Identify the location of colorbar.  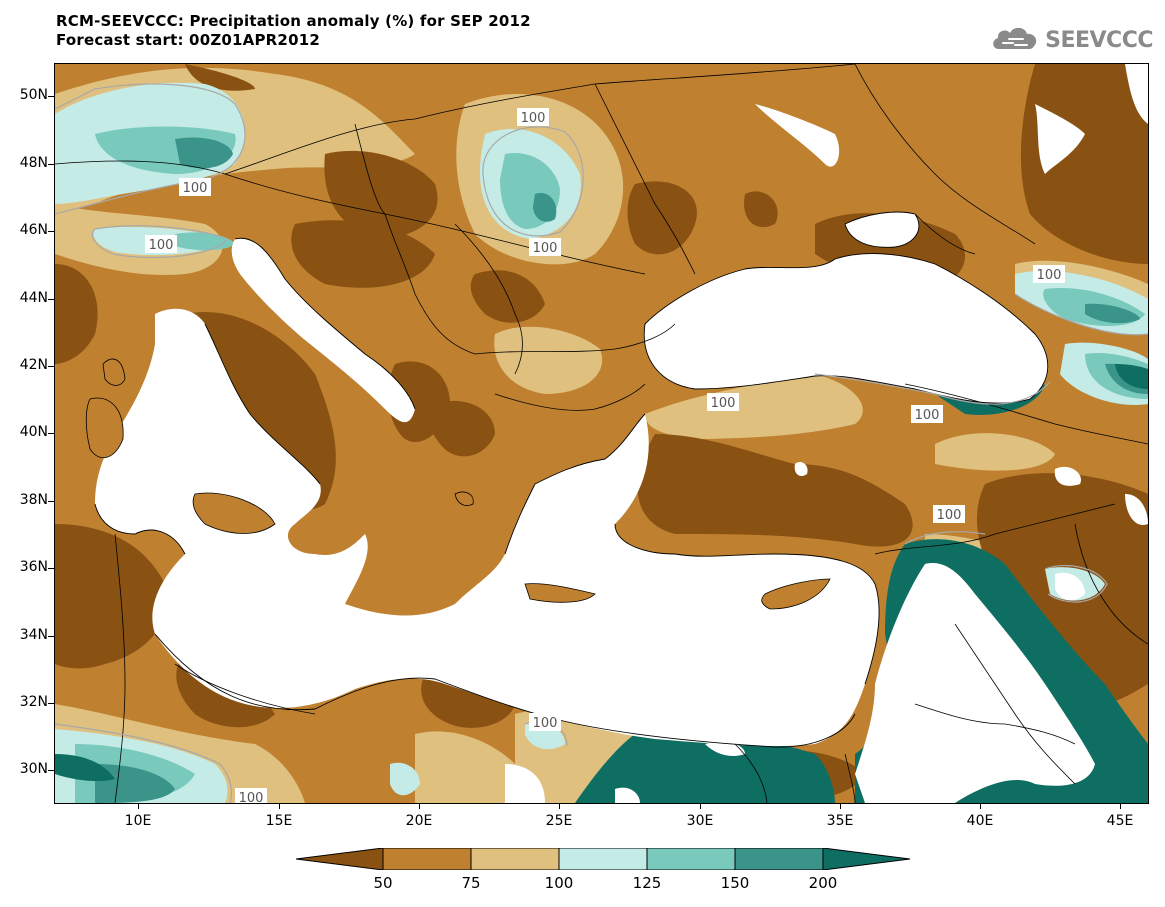
(603, 859).